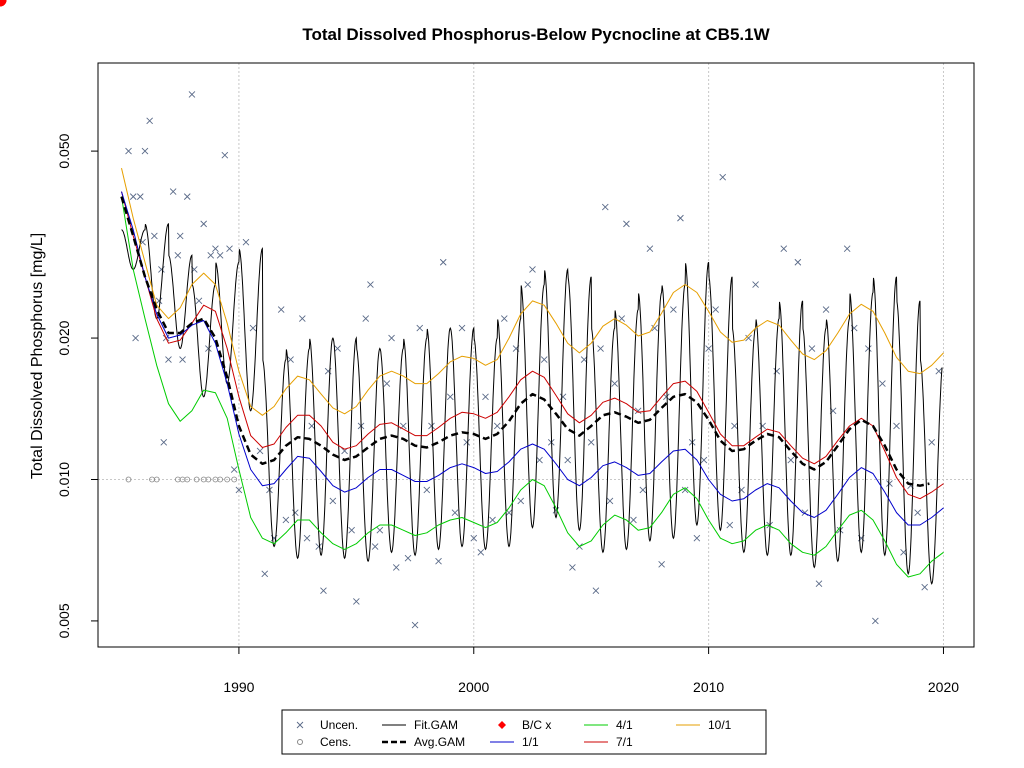  I want to click on legend-label: 1/1, so click(530, 742).